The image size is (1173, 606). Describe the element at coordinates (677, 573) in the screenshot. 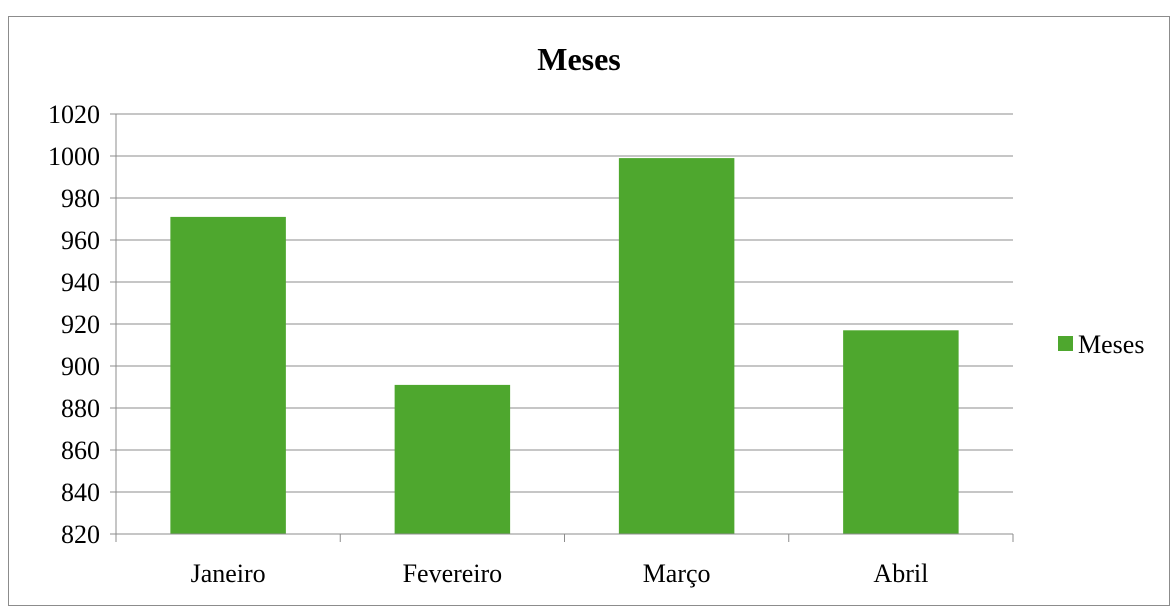

I see `x-tick-label: Março` at that location.